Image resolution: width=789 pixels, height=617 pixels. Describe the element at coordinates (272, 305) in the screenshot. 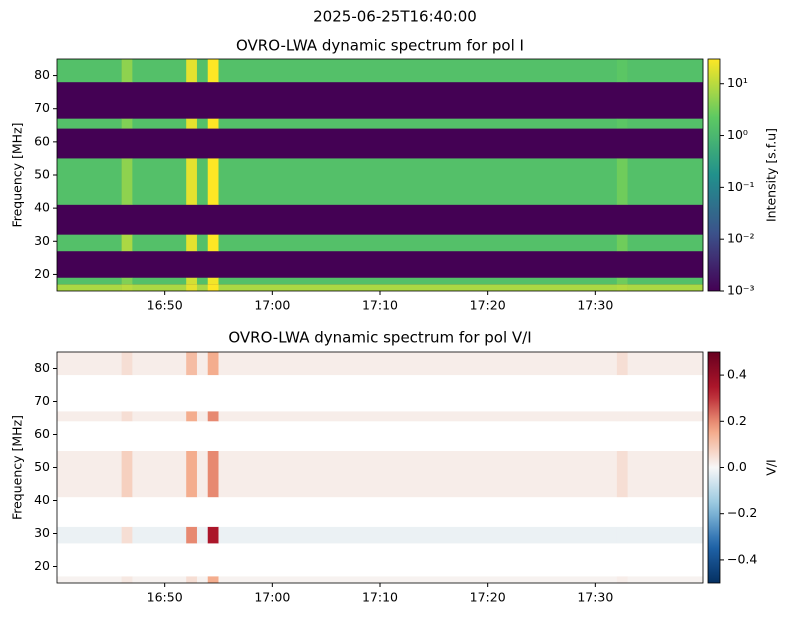

I see `x-tick-label: 17:00` at that location.